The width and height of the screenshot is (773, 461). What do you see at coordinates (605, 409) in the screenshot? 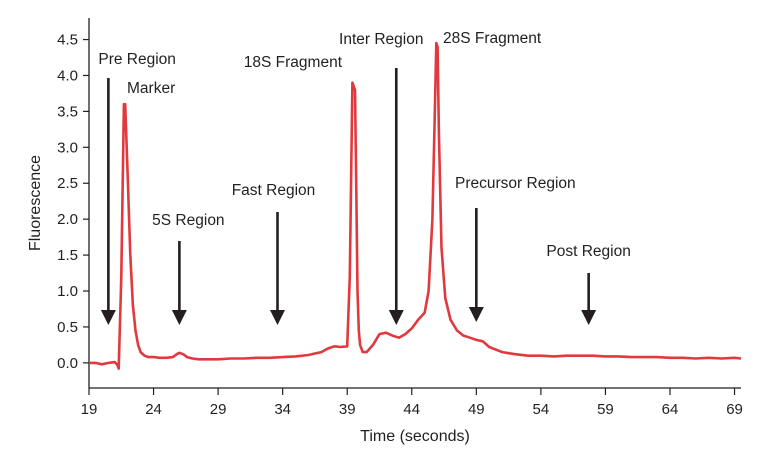
I see `x-tick-label: 59` at bounding box center [605, 409].